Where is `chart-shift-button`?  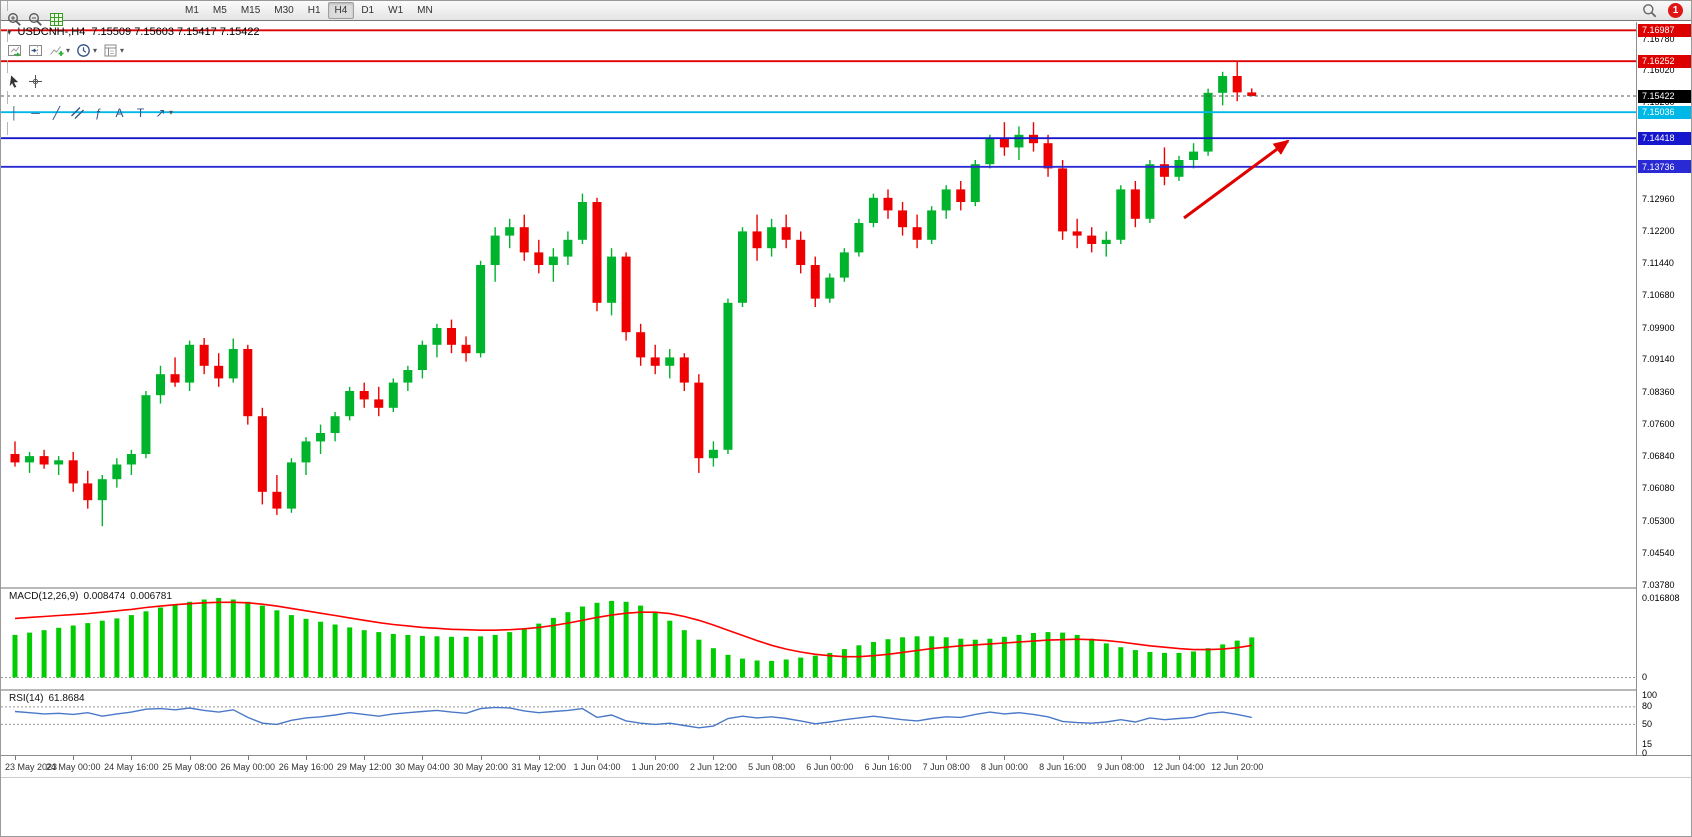
chart-shift-button is located at coordinates (35, 51).